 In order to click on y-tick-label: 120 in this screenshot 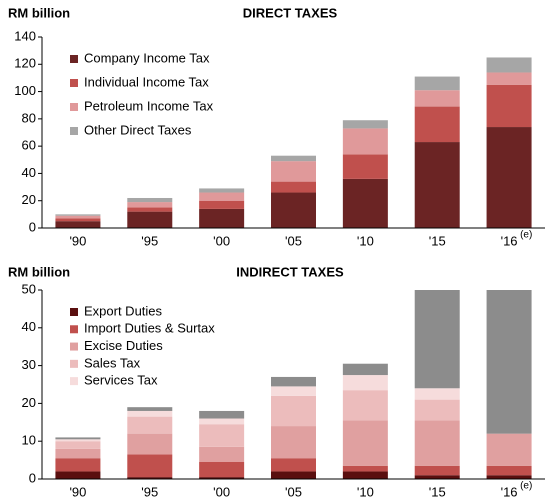, I will do `click(25, 63)`.